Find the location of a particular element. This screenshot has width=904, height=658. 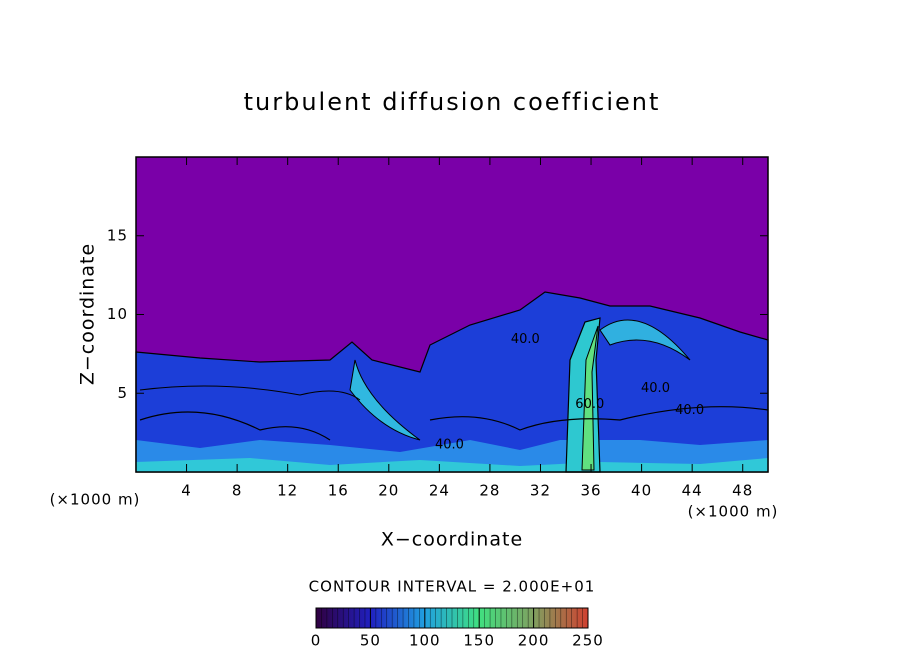

x-tick-label: 28 is located at coordinates (489, 491).